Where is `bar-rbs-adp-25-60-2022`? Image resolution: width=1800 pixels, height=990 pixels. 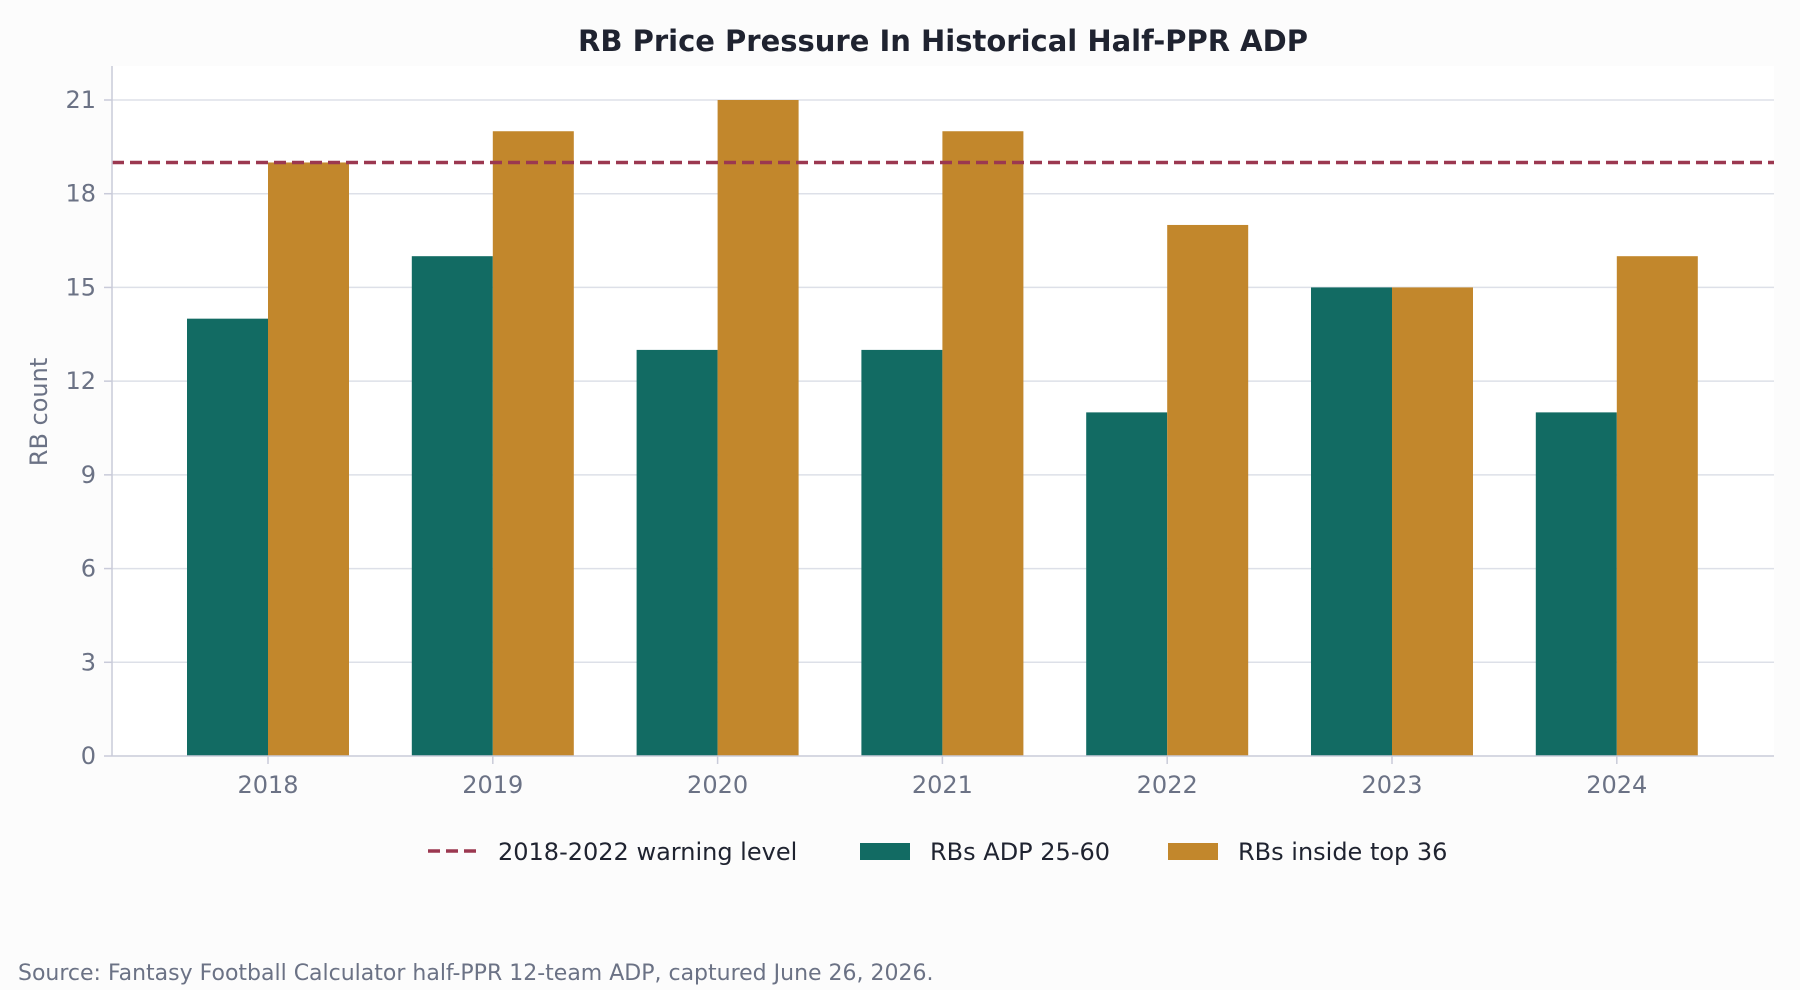
bar-rbs-adp-25-60-2022 is located at coordinates (1127, 584).